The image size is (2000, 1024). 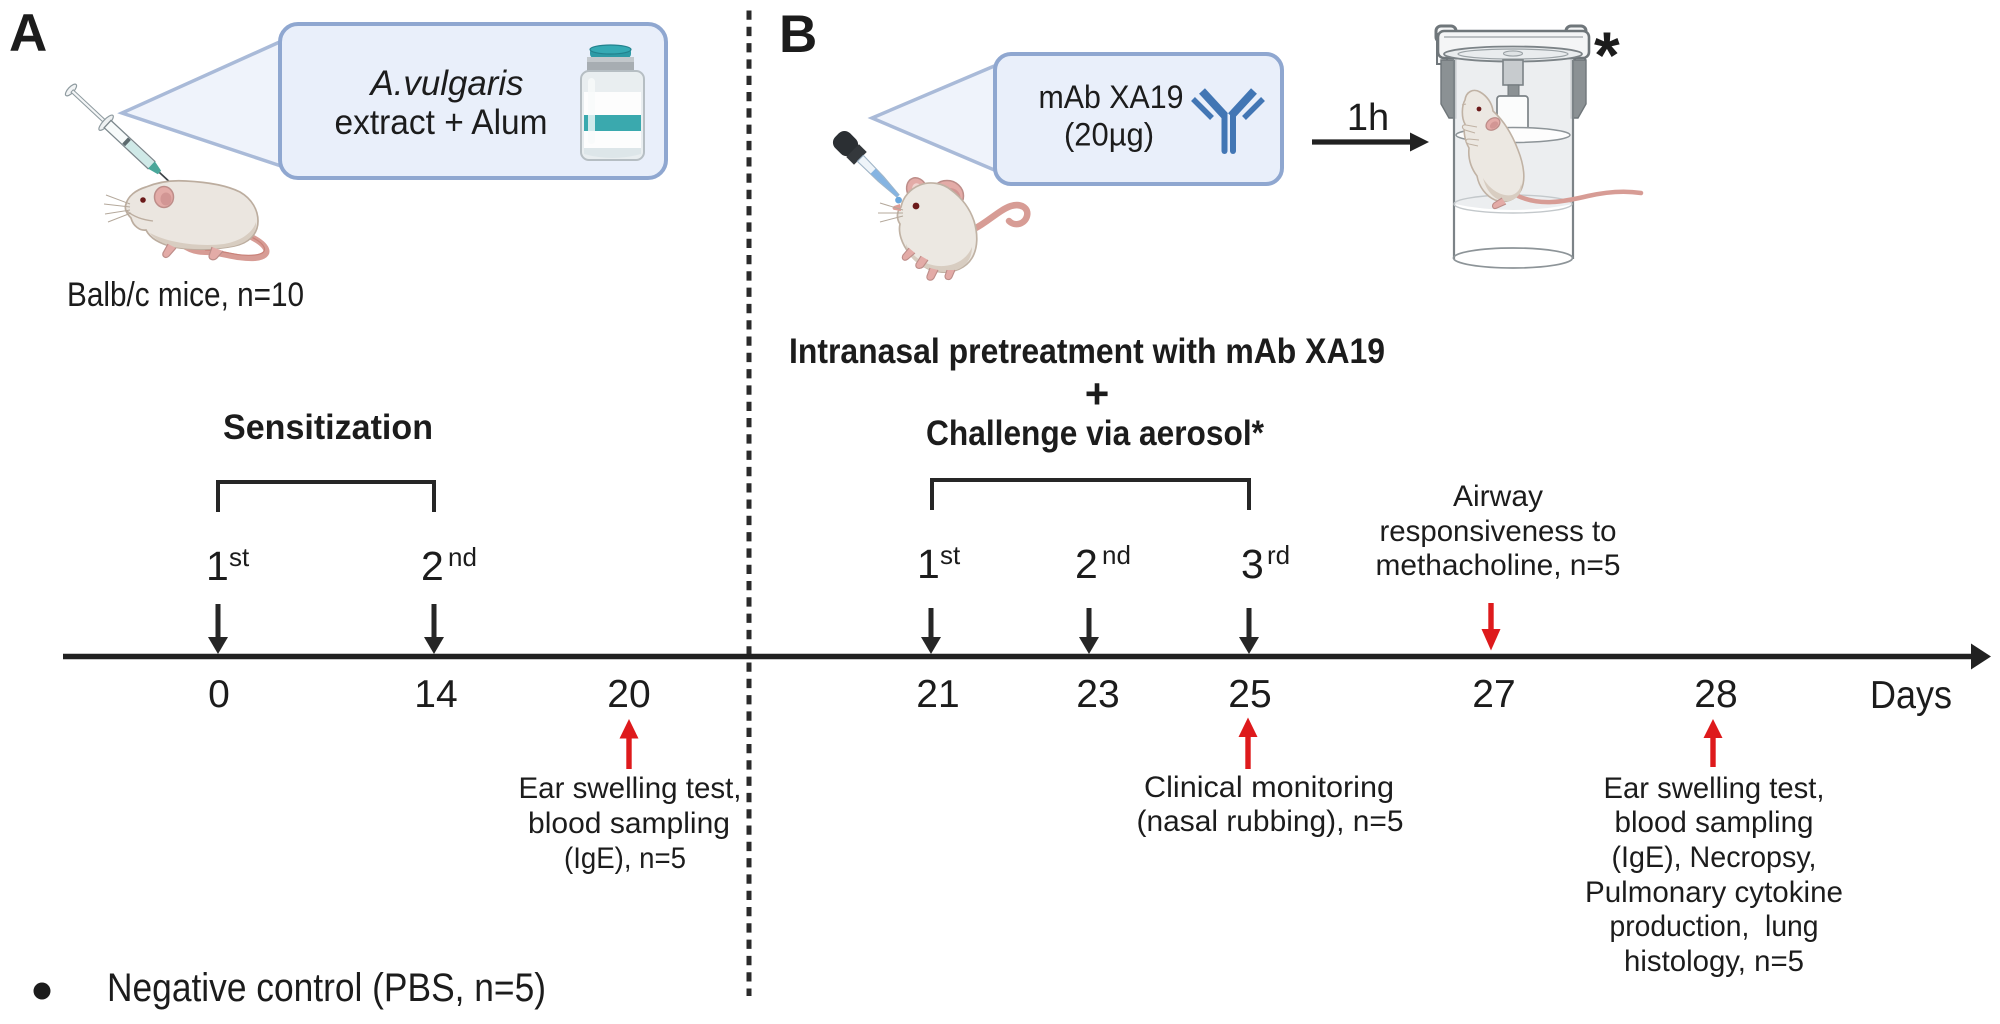 What do you see at coordinates (1109, 135) in the screenshot?
I see `svg-text: (20µg)` at bounding box center [1109, 135].